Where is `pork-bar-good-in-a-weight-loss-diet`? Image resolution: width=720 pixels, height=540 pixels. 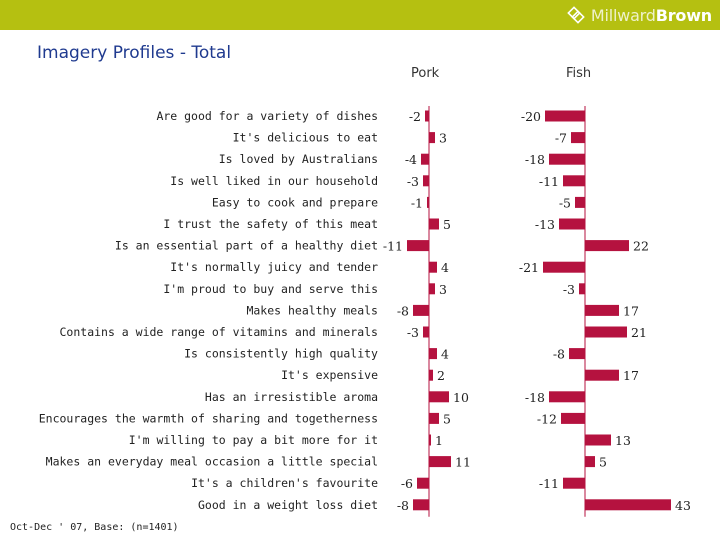 pork-bar-good-in-a-weight-loss-diet is located at coordinates (421, 505).